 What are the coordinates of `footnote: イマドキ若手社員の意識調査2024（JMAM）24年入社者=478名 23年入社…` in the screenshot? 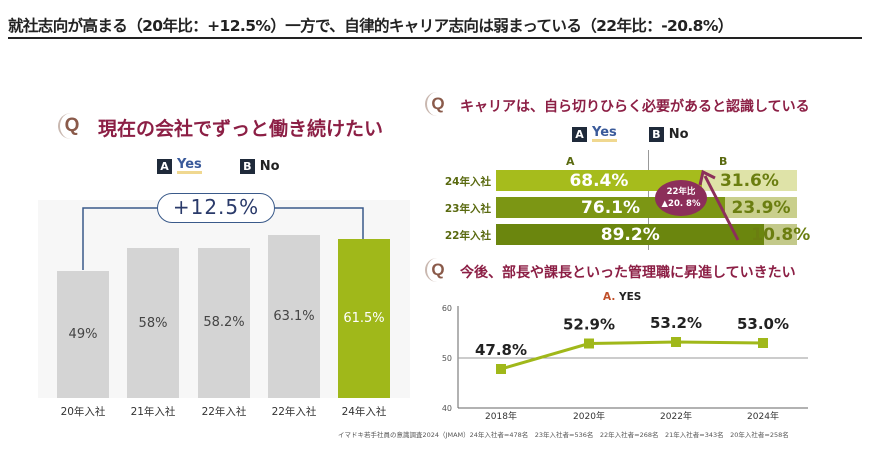 It's located at (563, 435).